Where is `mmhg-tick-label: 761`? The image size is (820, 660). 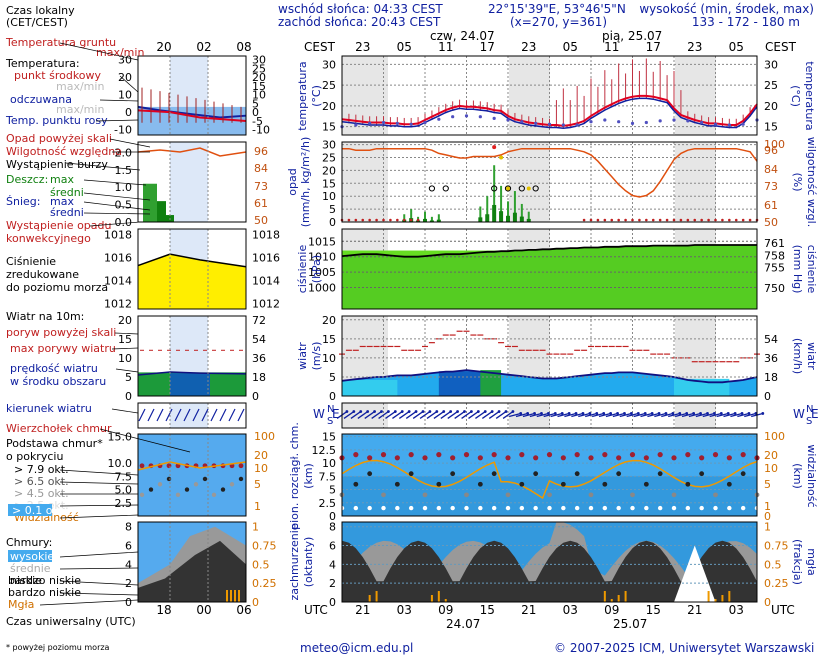
mmhg-tick-label: 761 is located at coordinates (774, 243).